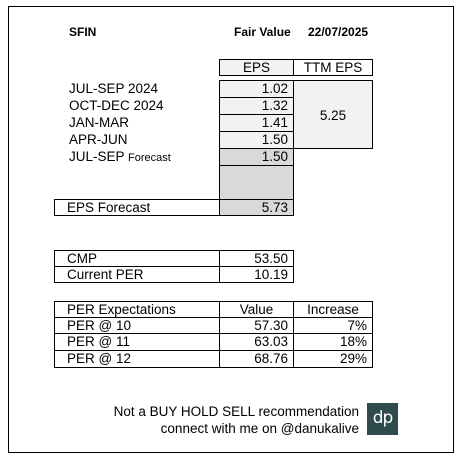 This screenshot has width=461, height=460. I want to click on forecast-quarter-label: JUL-SEP Forecast, so click(120, 156).